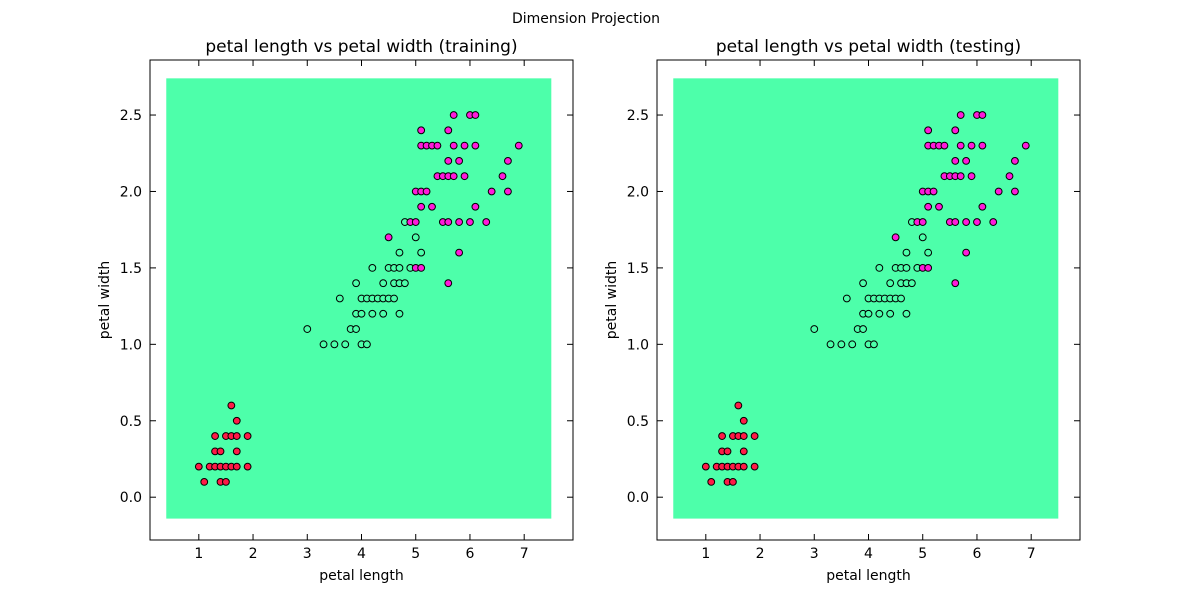 Image resolution: width=1200 pixels, height=600 pixels. Describe the element at coordinates (131, 498) in the screenshot. I see `chart-0-ytick-label-0: 0.0` at that location.